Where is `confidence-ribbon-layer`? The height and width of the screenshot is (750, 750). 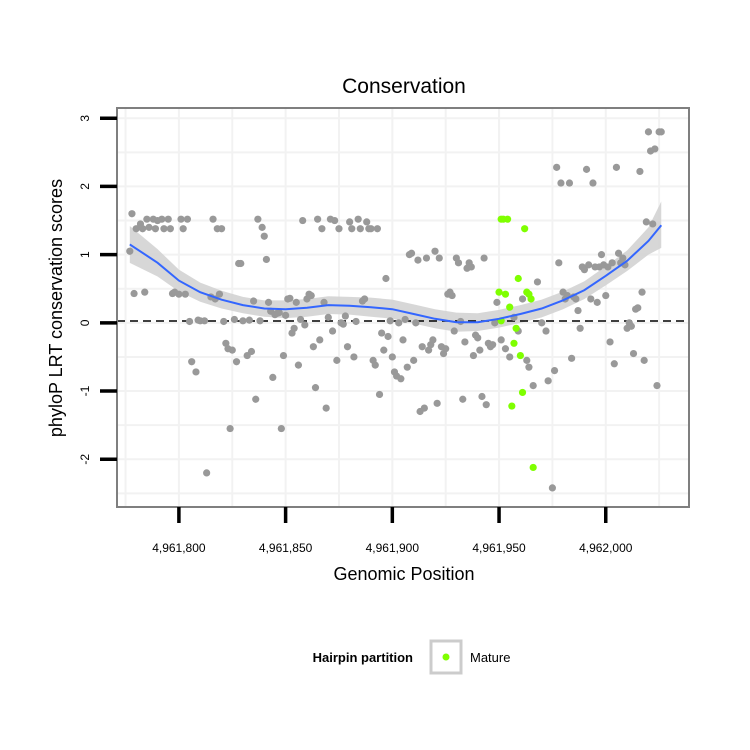 confidence-ribbon-layer is located at coordinates (395, 266).